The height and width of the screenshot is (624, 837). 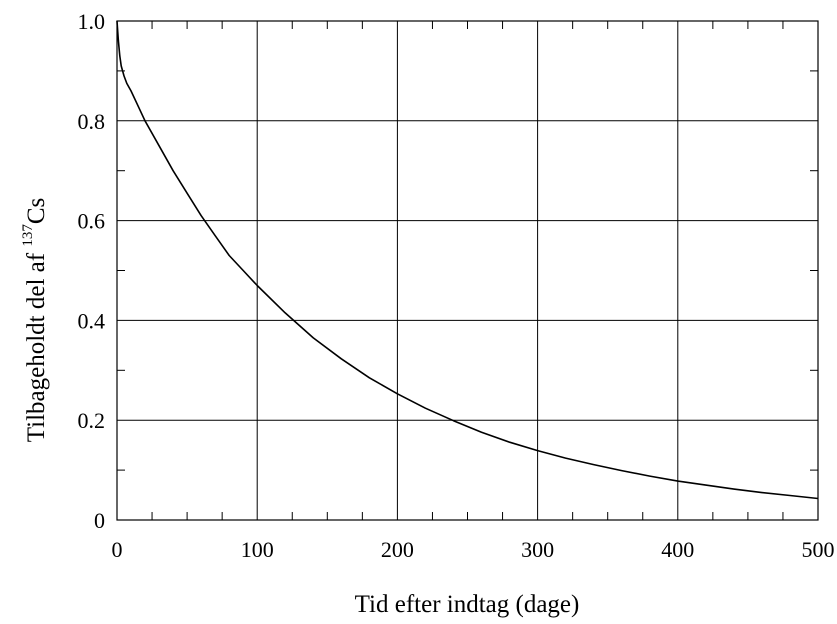 What do you see at coordinates (467, 604) in the screenshot?
I see `x-axis-label: Tid efter indtag (dage)` at bounding box center [467, 604].